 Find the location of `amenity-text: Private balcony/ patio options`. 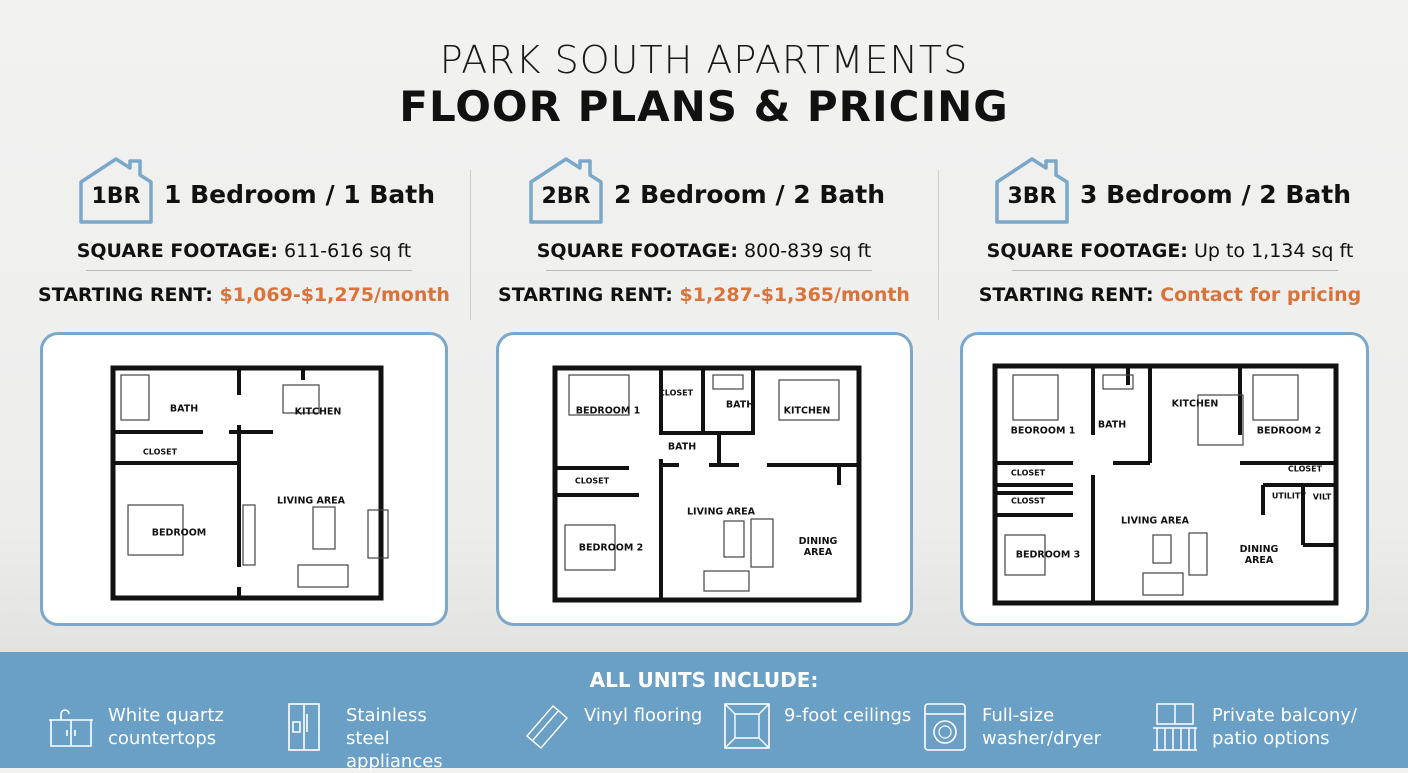

amenity-text: Private balcony/ patio options is located at coordinates (1284, 727).